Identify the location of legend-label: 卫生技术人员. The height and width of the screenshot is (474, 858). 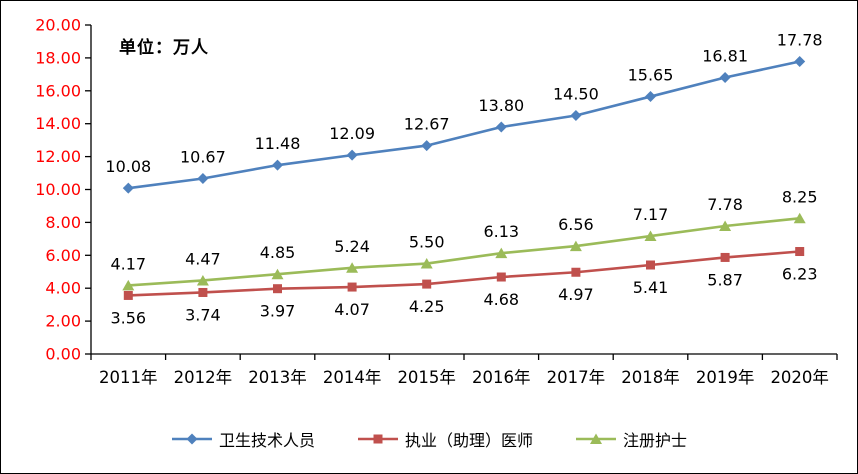
(266, 440).